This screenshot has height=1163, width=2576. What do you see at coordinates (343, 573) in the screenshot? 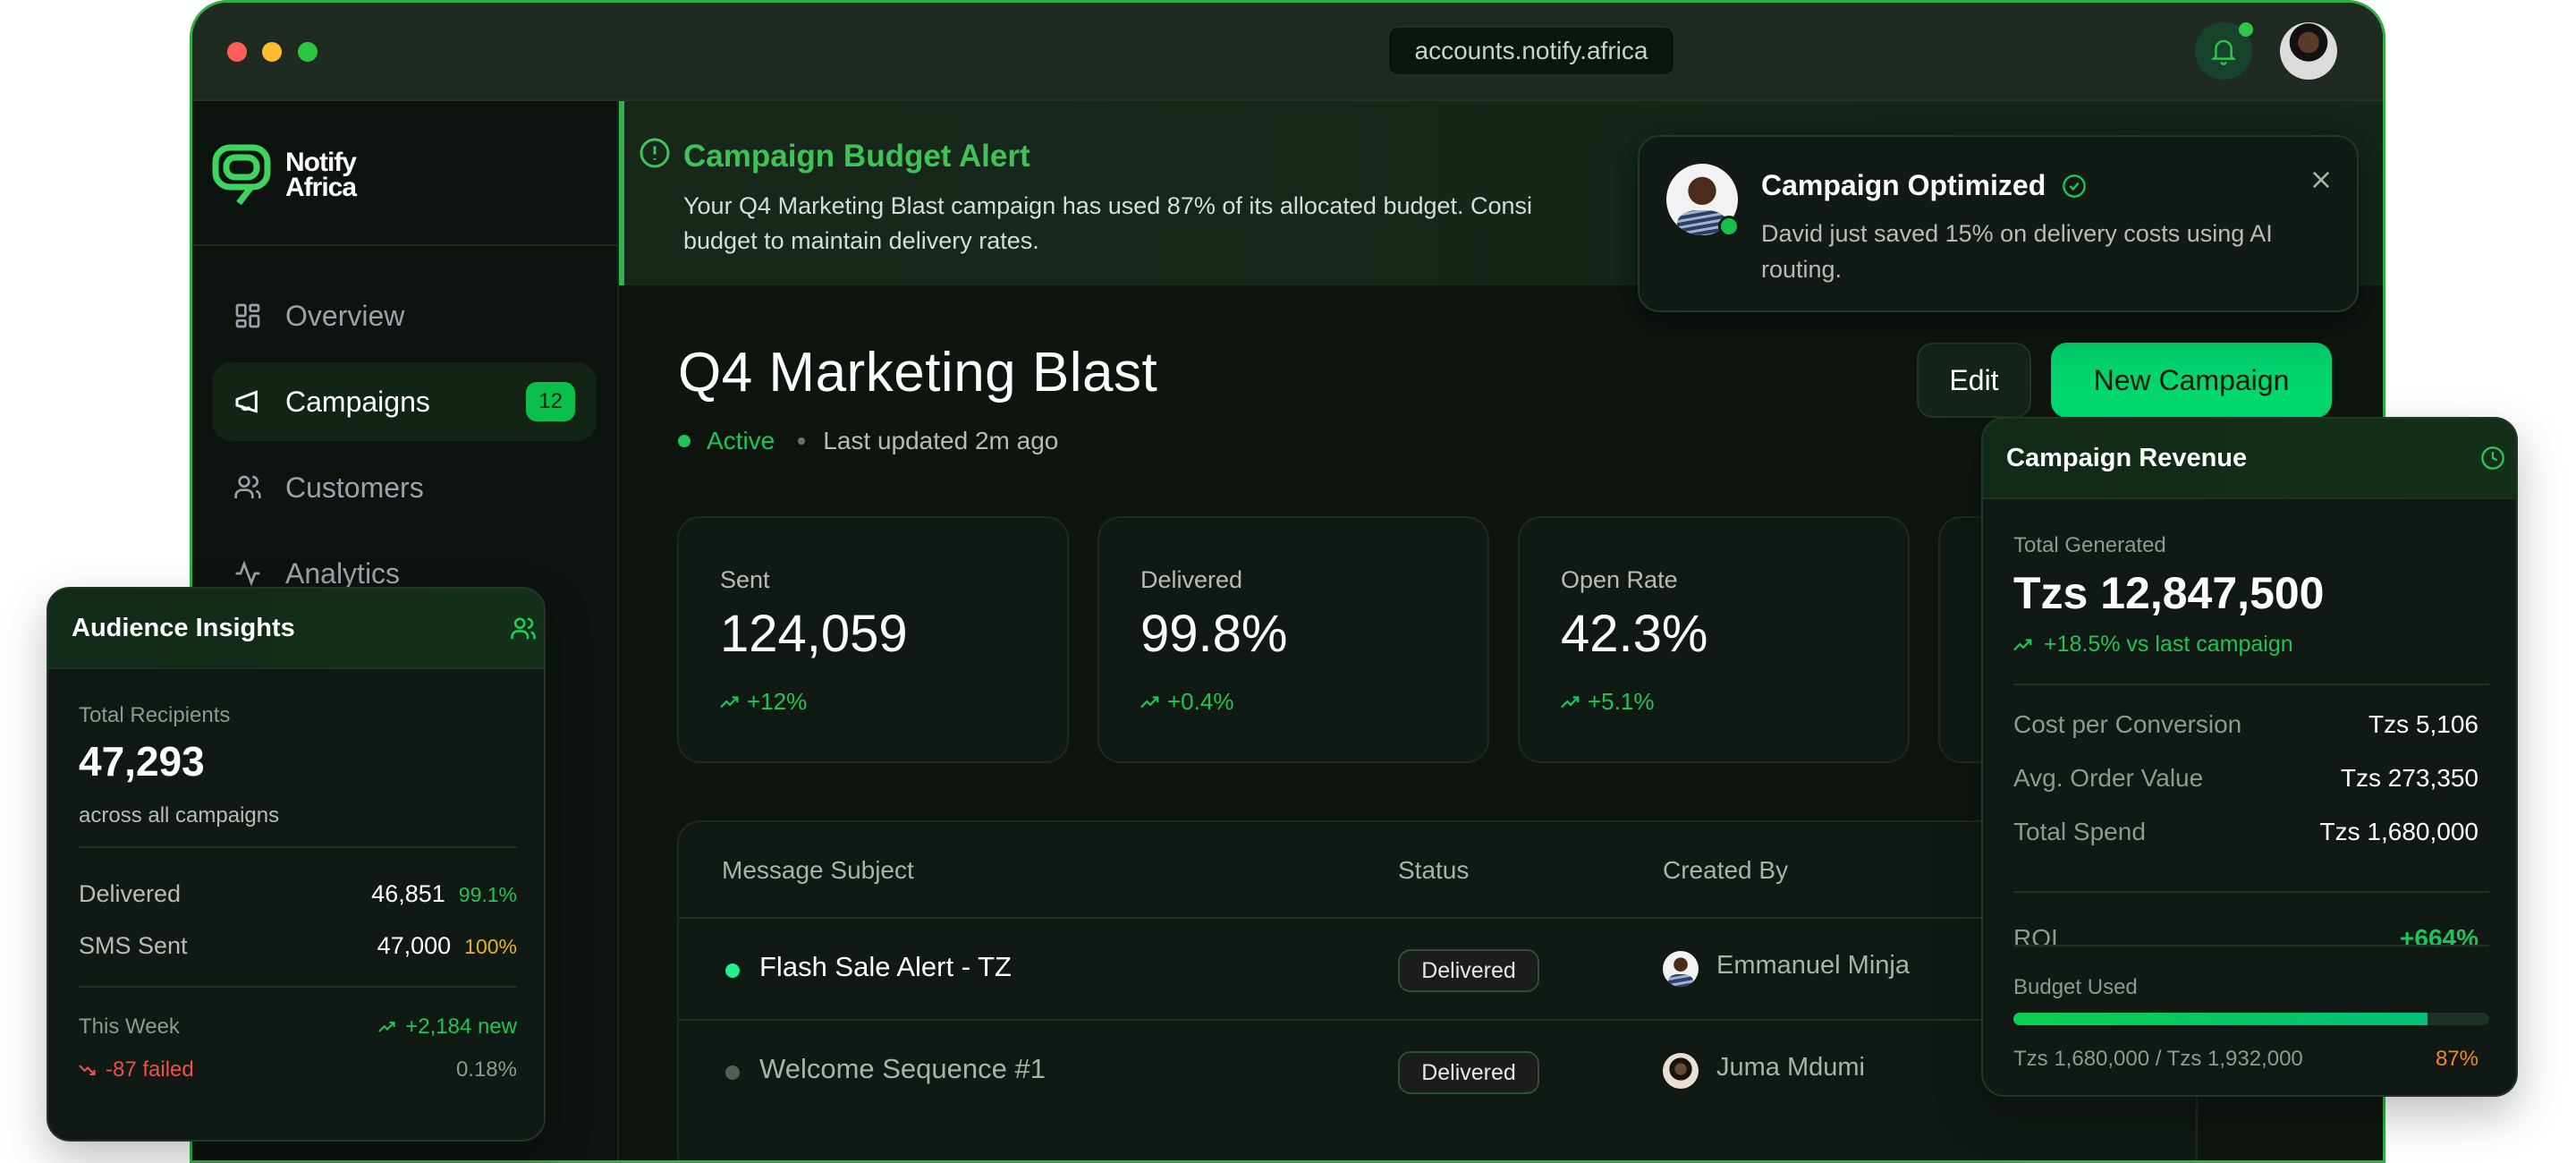
I see `sidebar-item-label: Analytics` at bounding box center [343, 573].